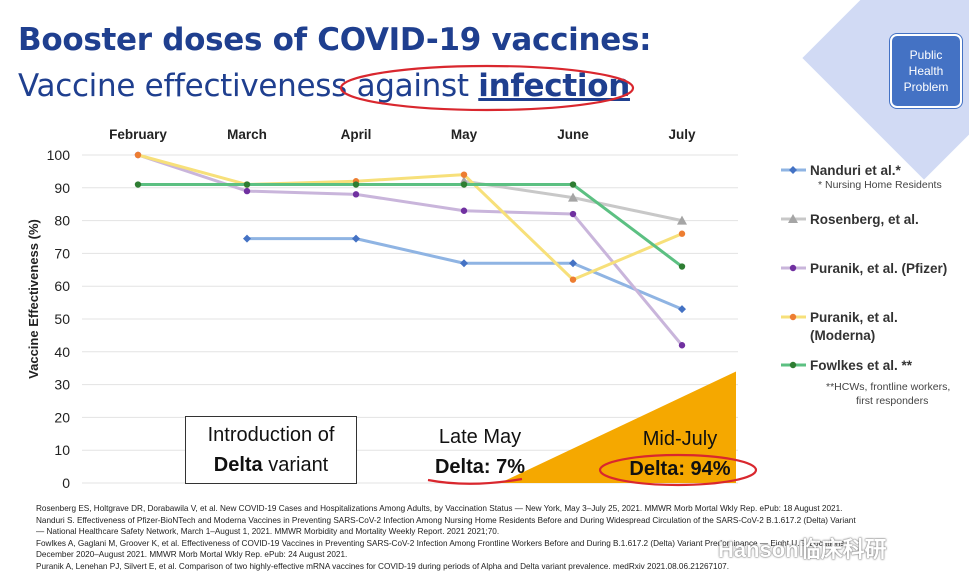  What do you see at coordinates (854, 317) in the screenshot?
I see `legend-label: Puranik, et al.` at bounding box center [854, 317].